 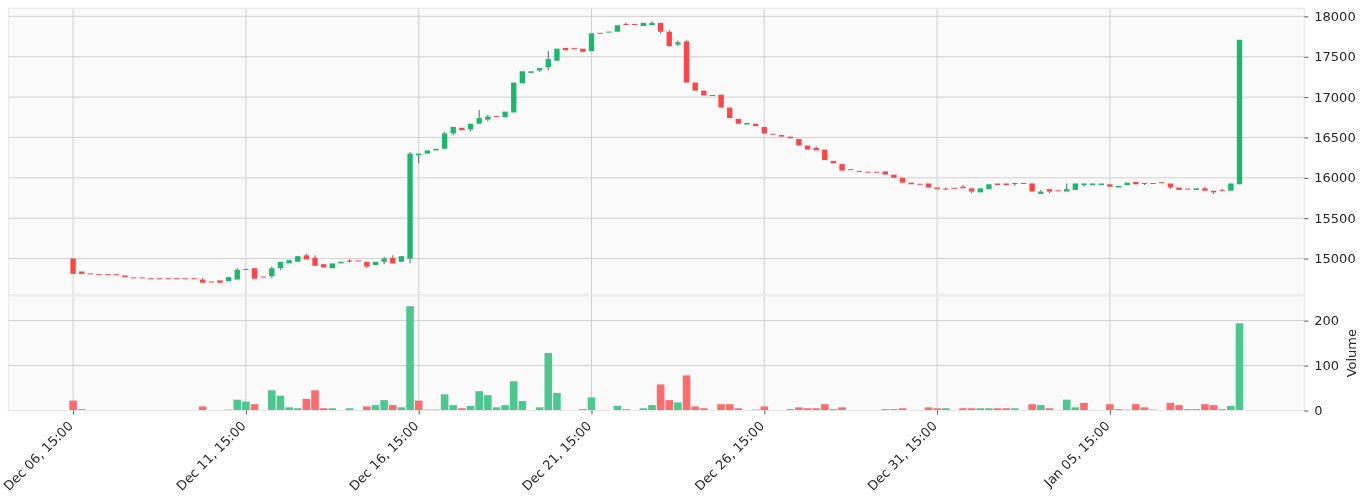 I want to click on y-axis-title: Volume, so click(x=1351, y=353).